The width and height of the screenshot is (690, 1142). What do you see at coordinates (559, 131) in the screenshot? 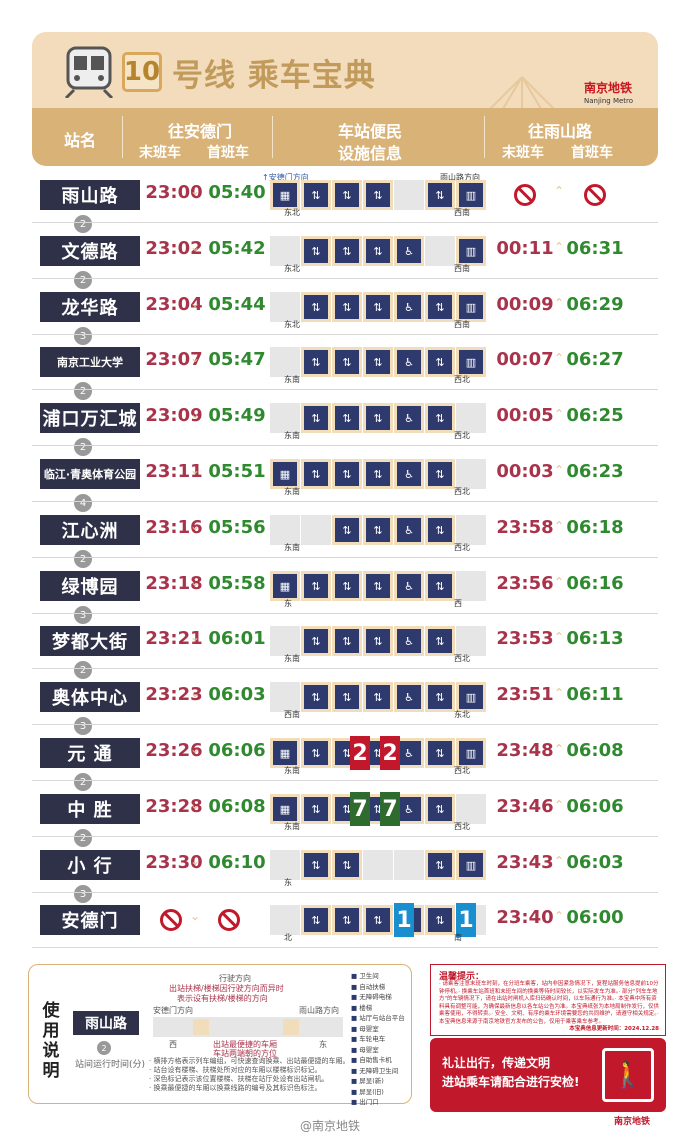
I see `col-to-yushanlu: 往雨山路` at bounding box center [559, 131].